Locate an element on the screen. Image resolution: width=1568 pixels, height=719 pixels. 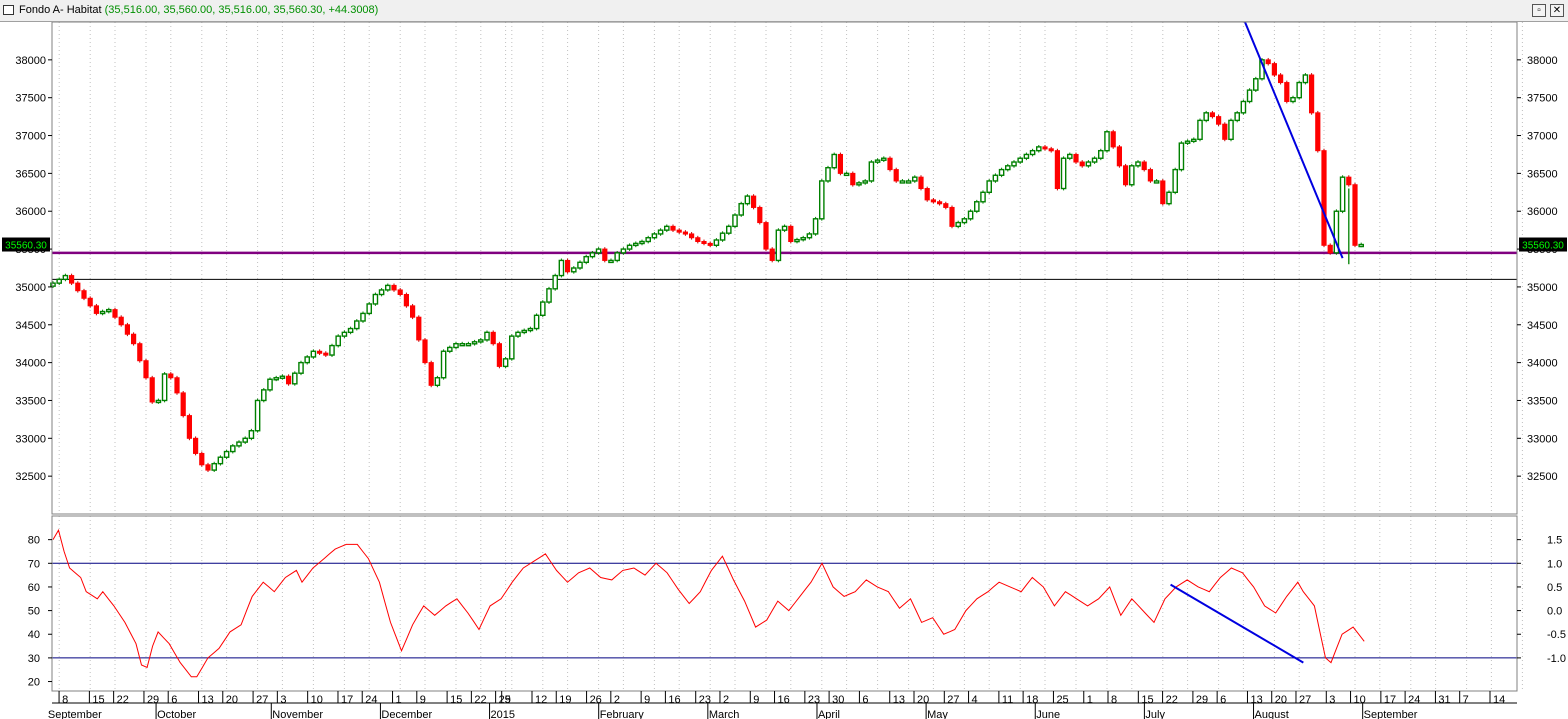
price-ytick-label-right: 33500 is located at coordinates (1542, 401).